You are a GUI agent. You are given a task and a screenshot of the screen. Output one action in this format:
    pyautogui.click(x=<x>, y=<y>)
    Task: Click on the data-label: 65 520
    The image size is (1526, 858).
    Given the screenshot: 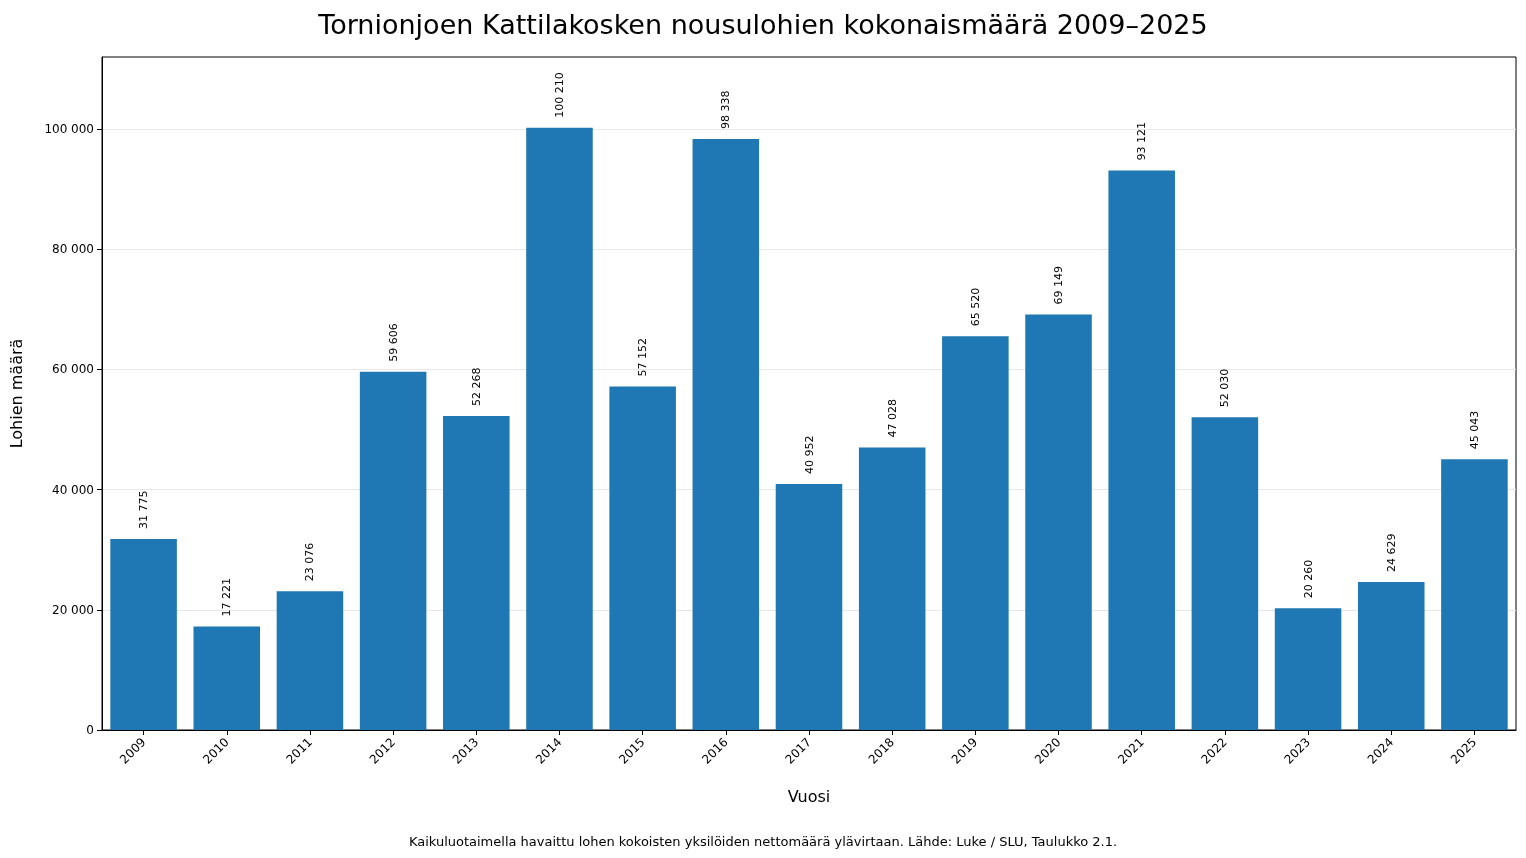 What is the action you would take?
    pyautogui.click(x=975, y=307)
    